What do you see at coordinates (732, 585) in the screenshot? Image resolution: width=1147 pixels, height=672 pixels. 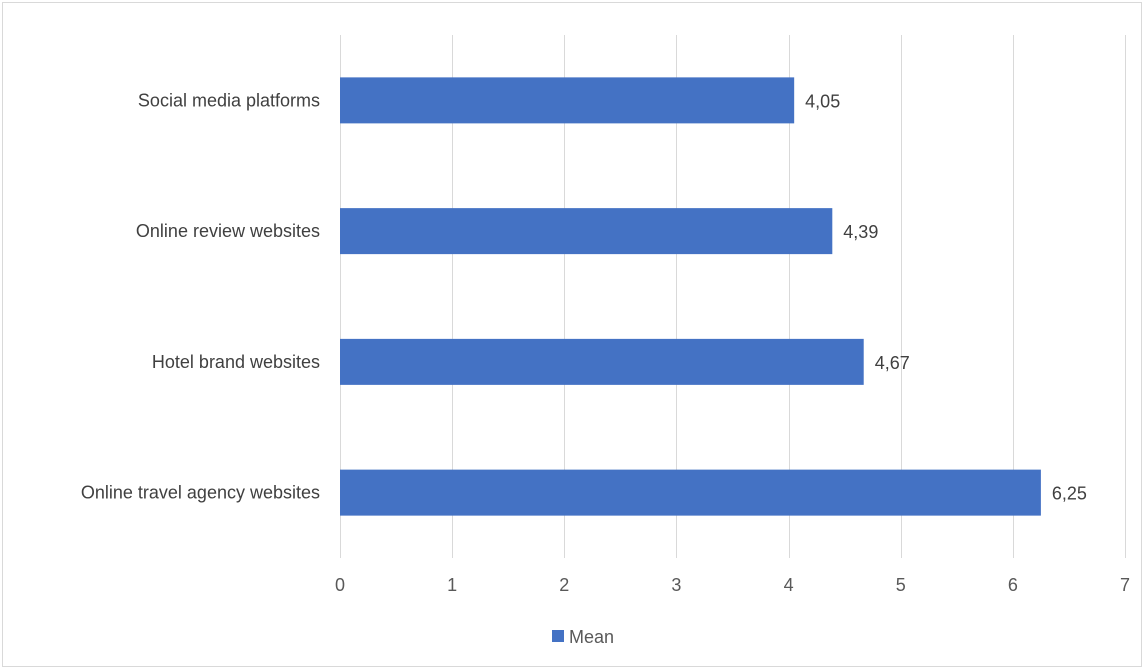 I see `x-axis-tick-labels: 0 1 2 3 4 5 6 7` at bounding box center [732, 585].